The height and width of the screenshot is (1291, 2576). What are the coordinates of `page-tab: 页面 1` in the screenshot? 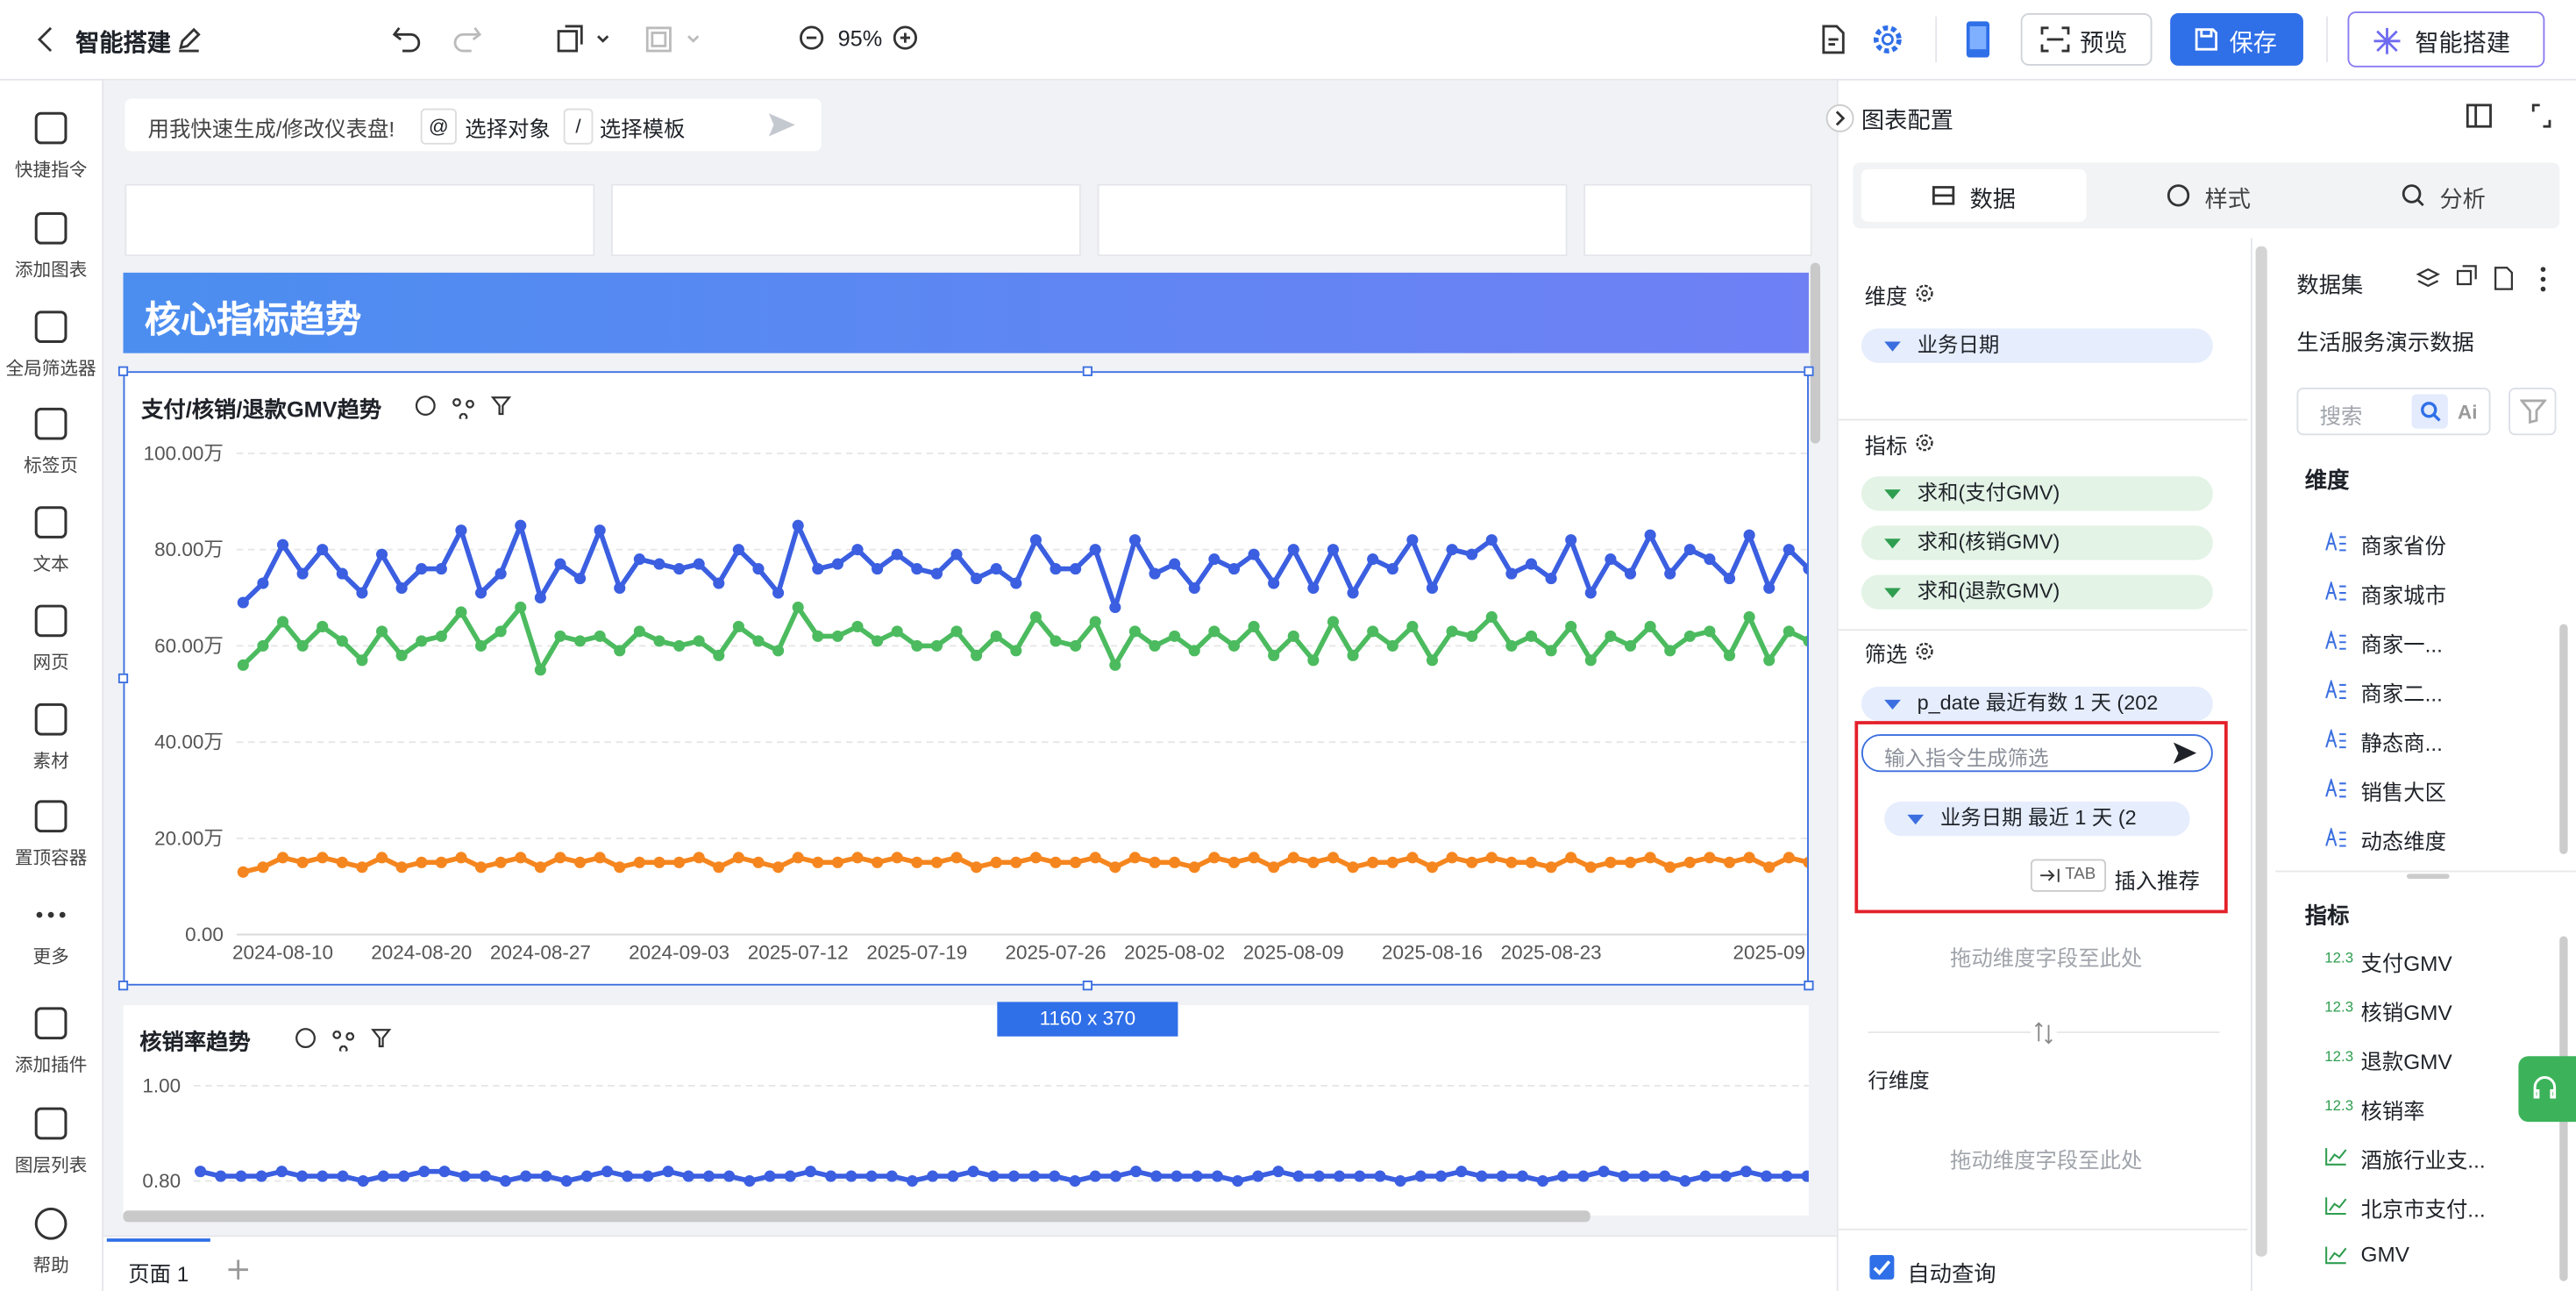 It's located at (158, 1265).